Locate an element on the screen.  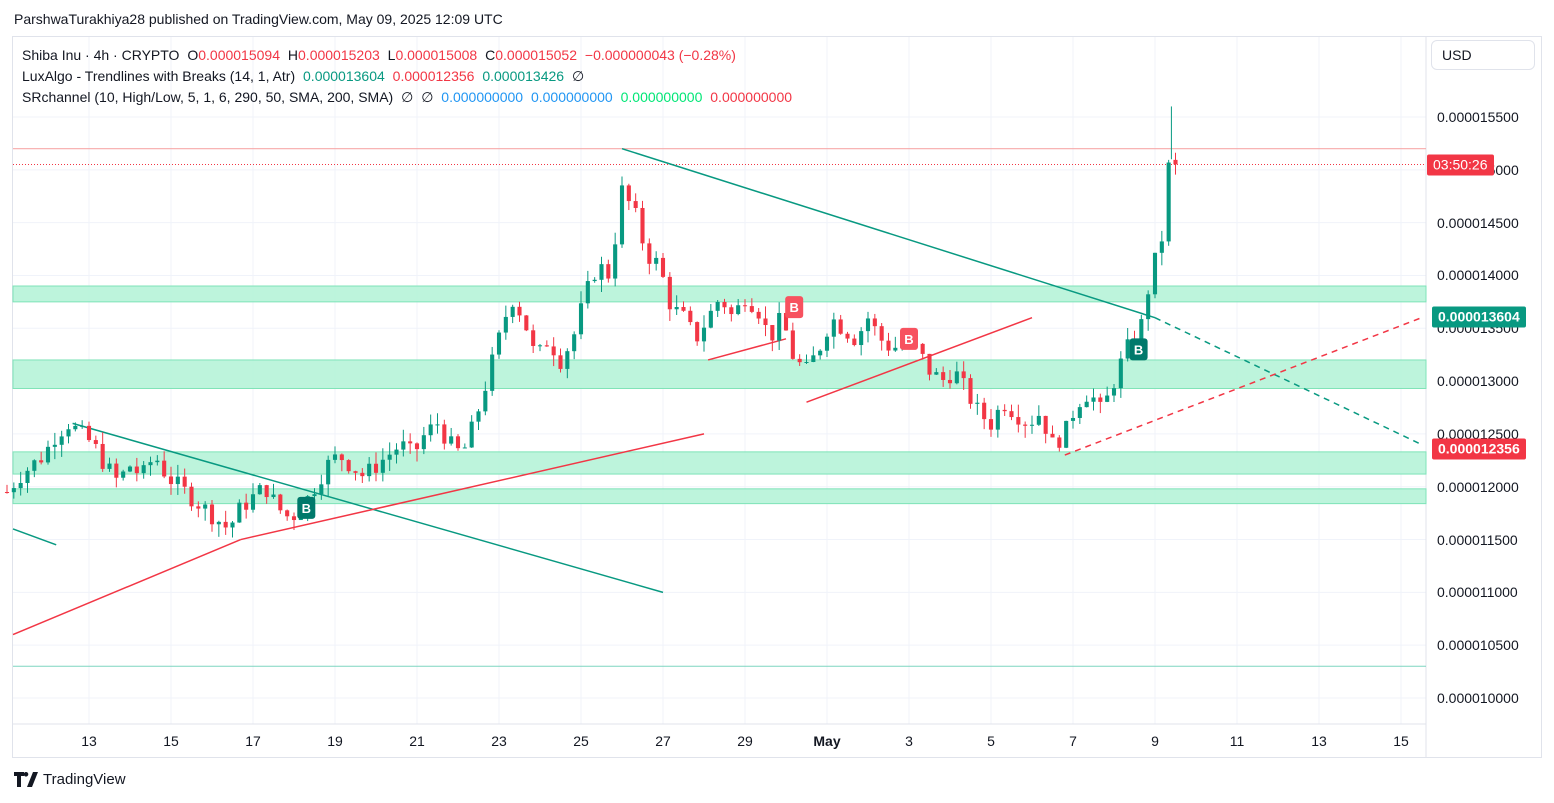
indicator-value: 0.000013604 is located at coordinates (344, 76).